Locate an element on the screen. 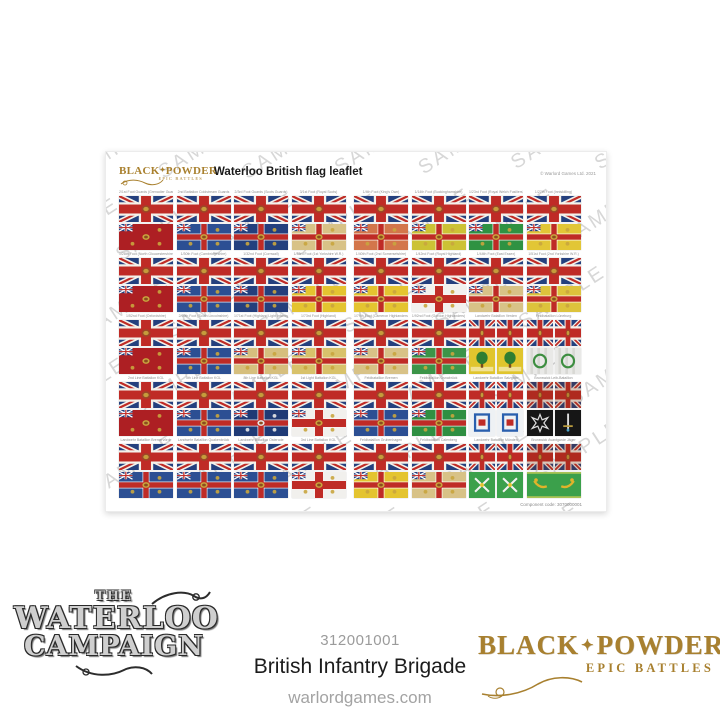 This screenshot has width=720, height=720. flag-pair-cell: 2/3rd Foot Guards (Scots Guards) is located at coordinates (261, 220).